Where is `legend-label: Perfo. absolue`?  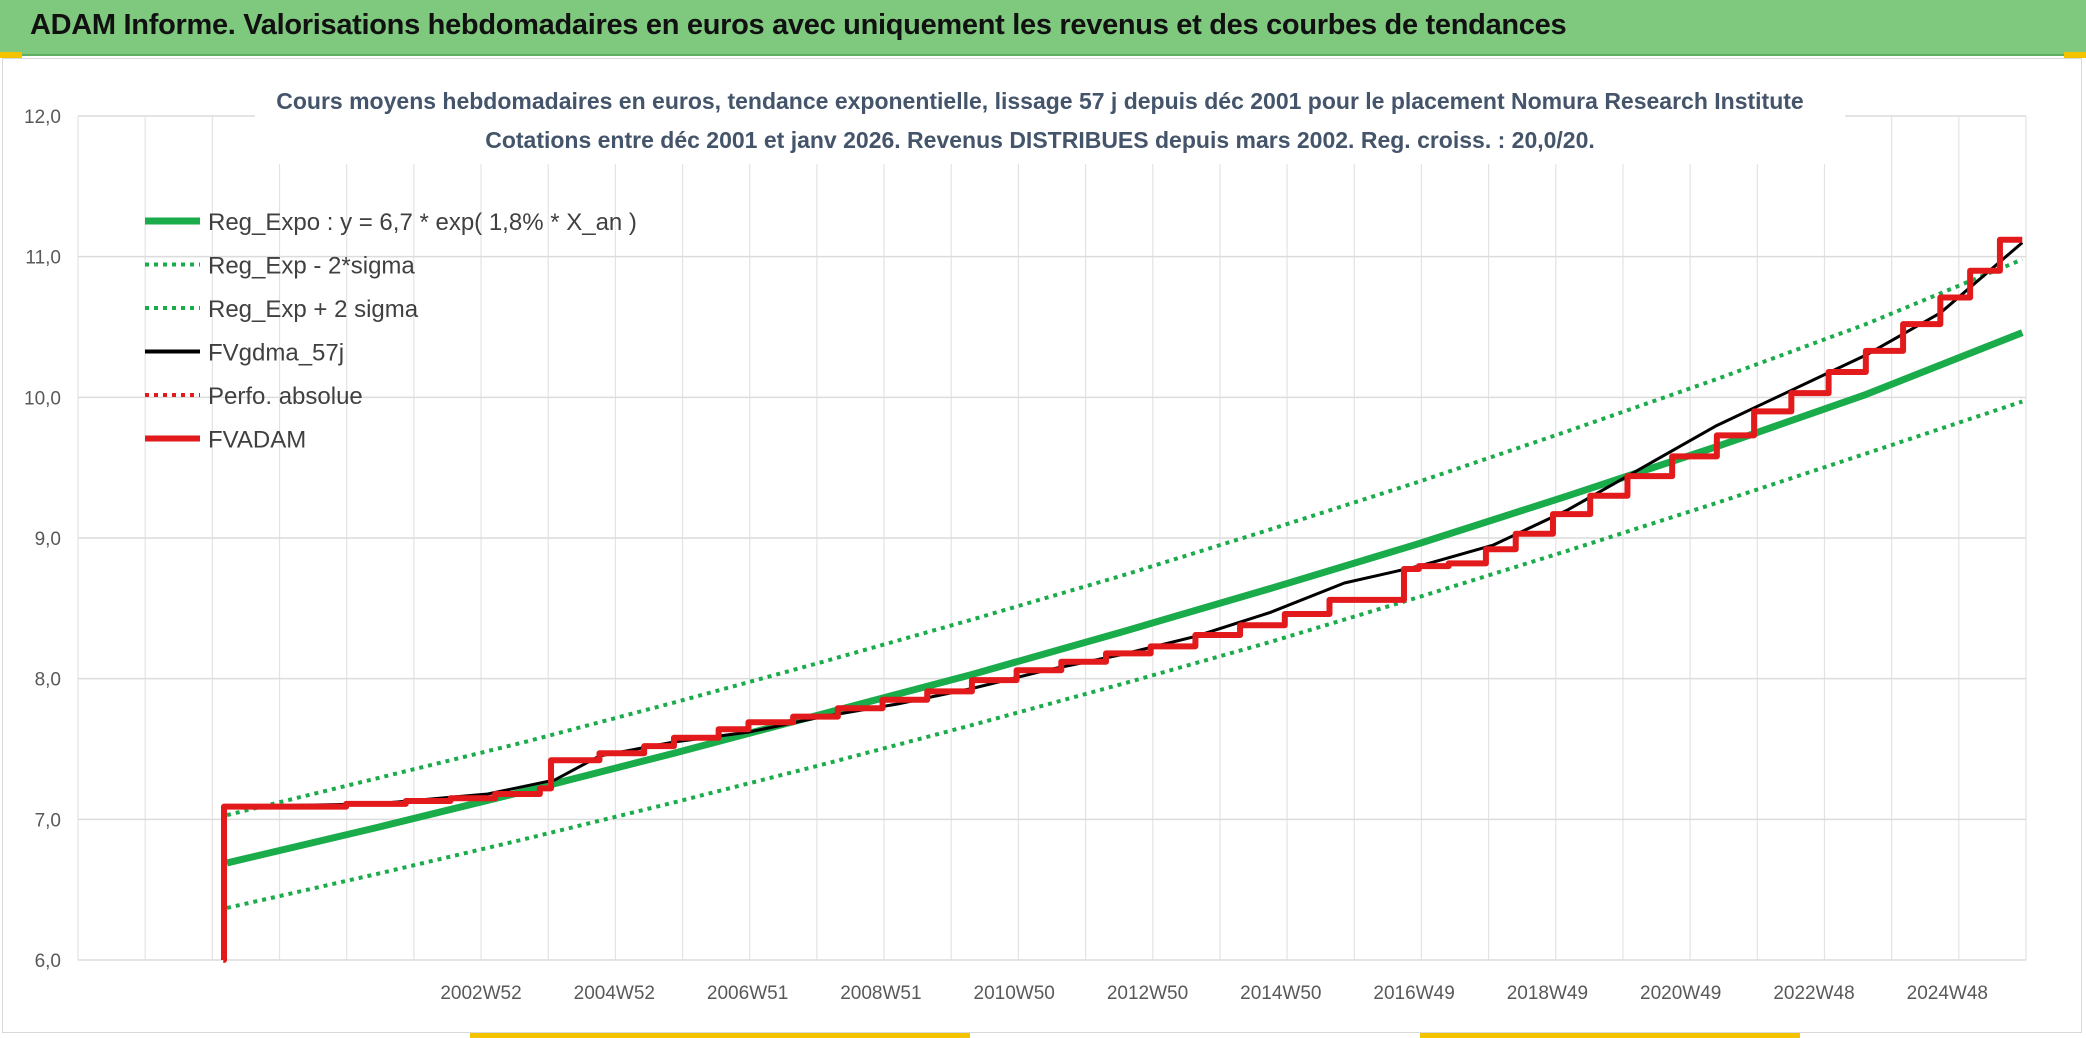
legend-label: Perfo. absolue is located at coordinates (285, 396).